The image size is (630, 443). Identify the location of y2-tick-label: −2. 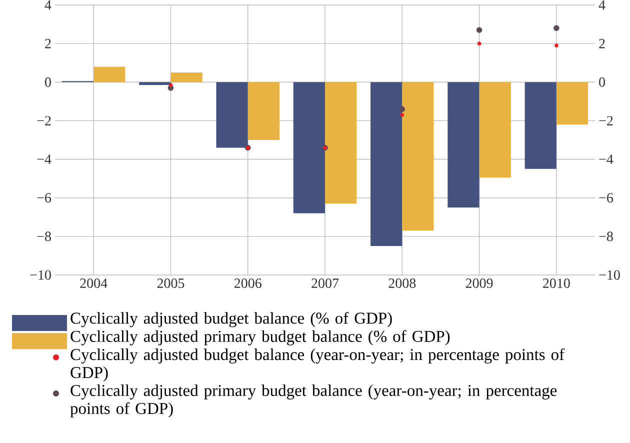
(606, 121).